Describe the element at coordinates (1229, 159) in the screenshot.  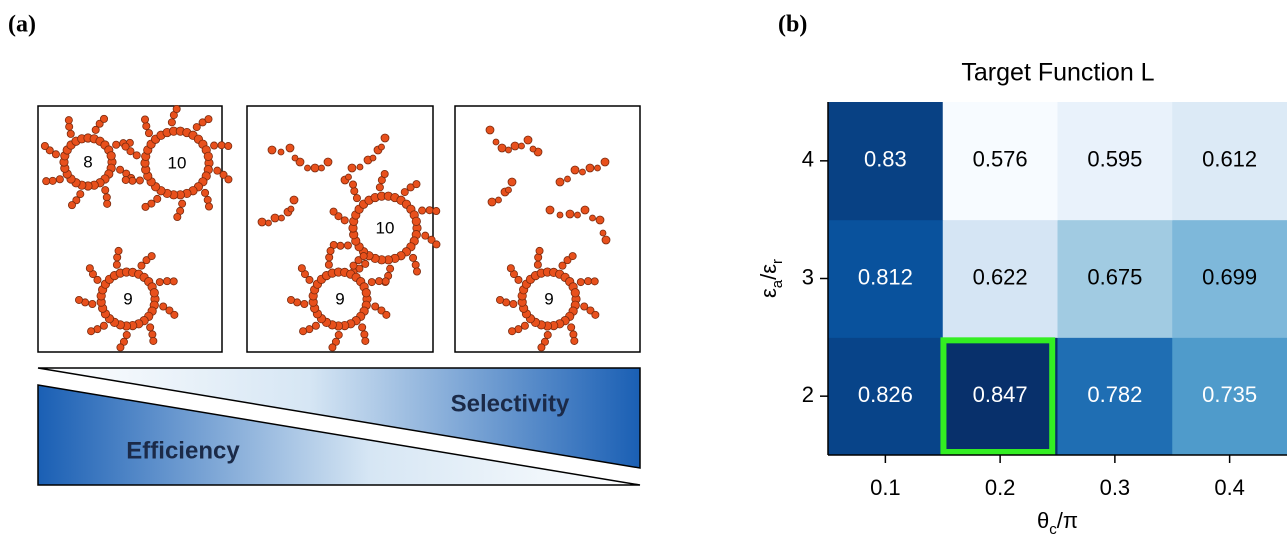
I see `cell-label: 0.612` at that location.